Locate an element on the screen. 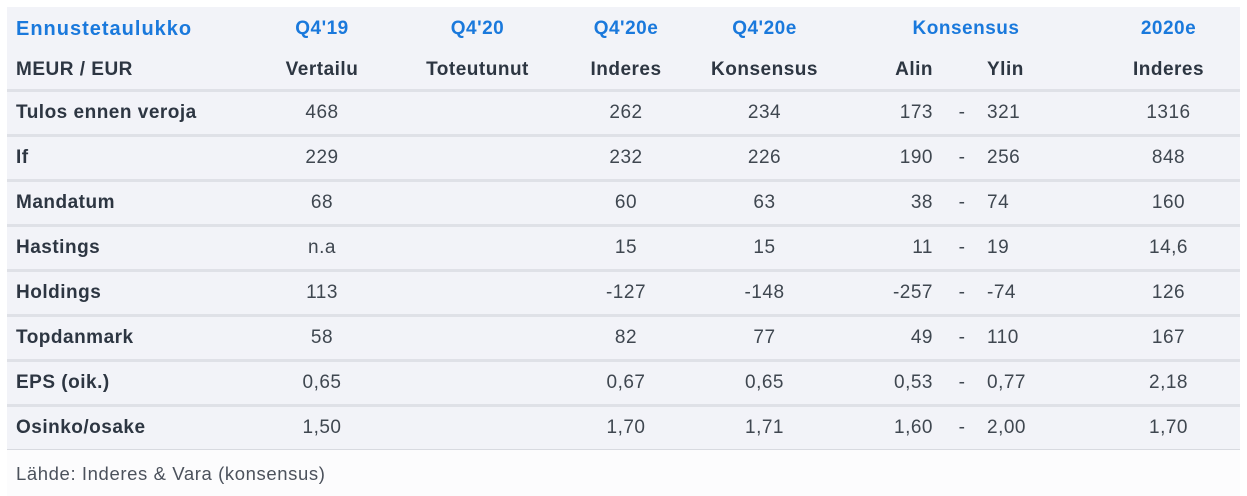  table-title: Ennustetaulukko is located at coordinates (104, 28).